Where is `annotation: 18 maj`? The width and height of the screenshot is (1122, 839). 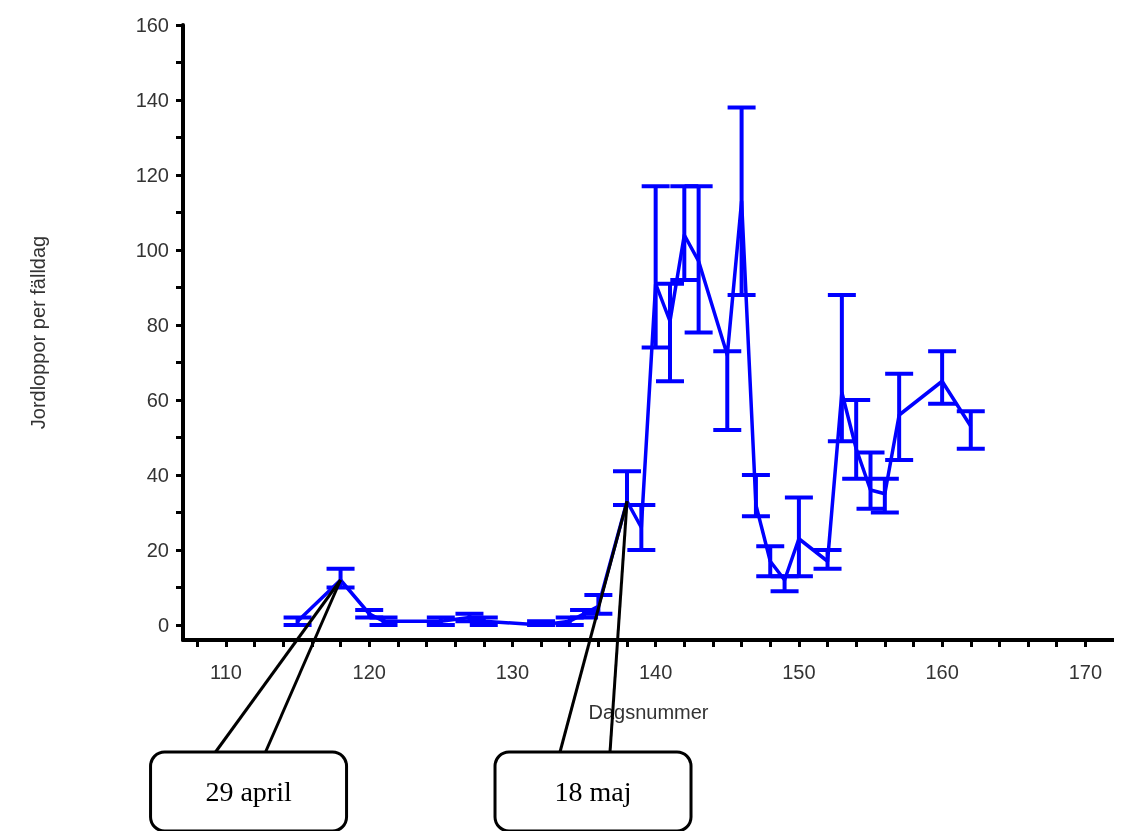 annotation: 18 maj is located at coordinates (593, 791).